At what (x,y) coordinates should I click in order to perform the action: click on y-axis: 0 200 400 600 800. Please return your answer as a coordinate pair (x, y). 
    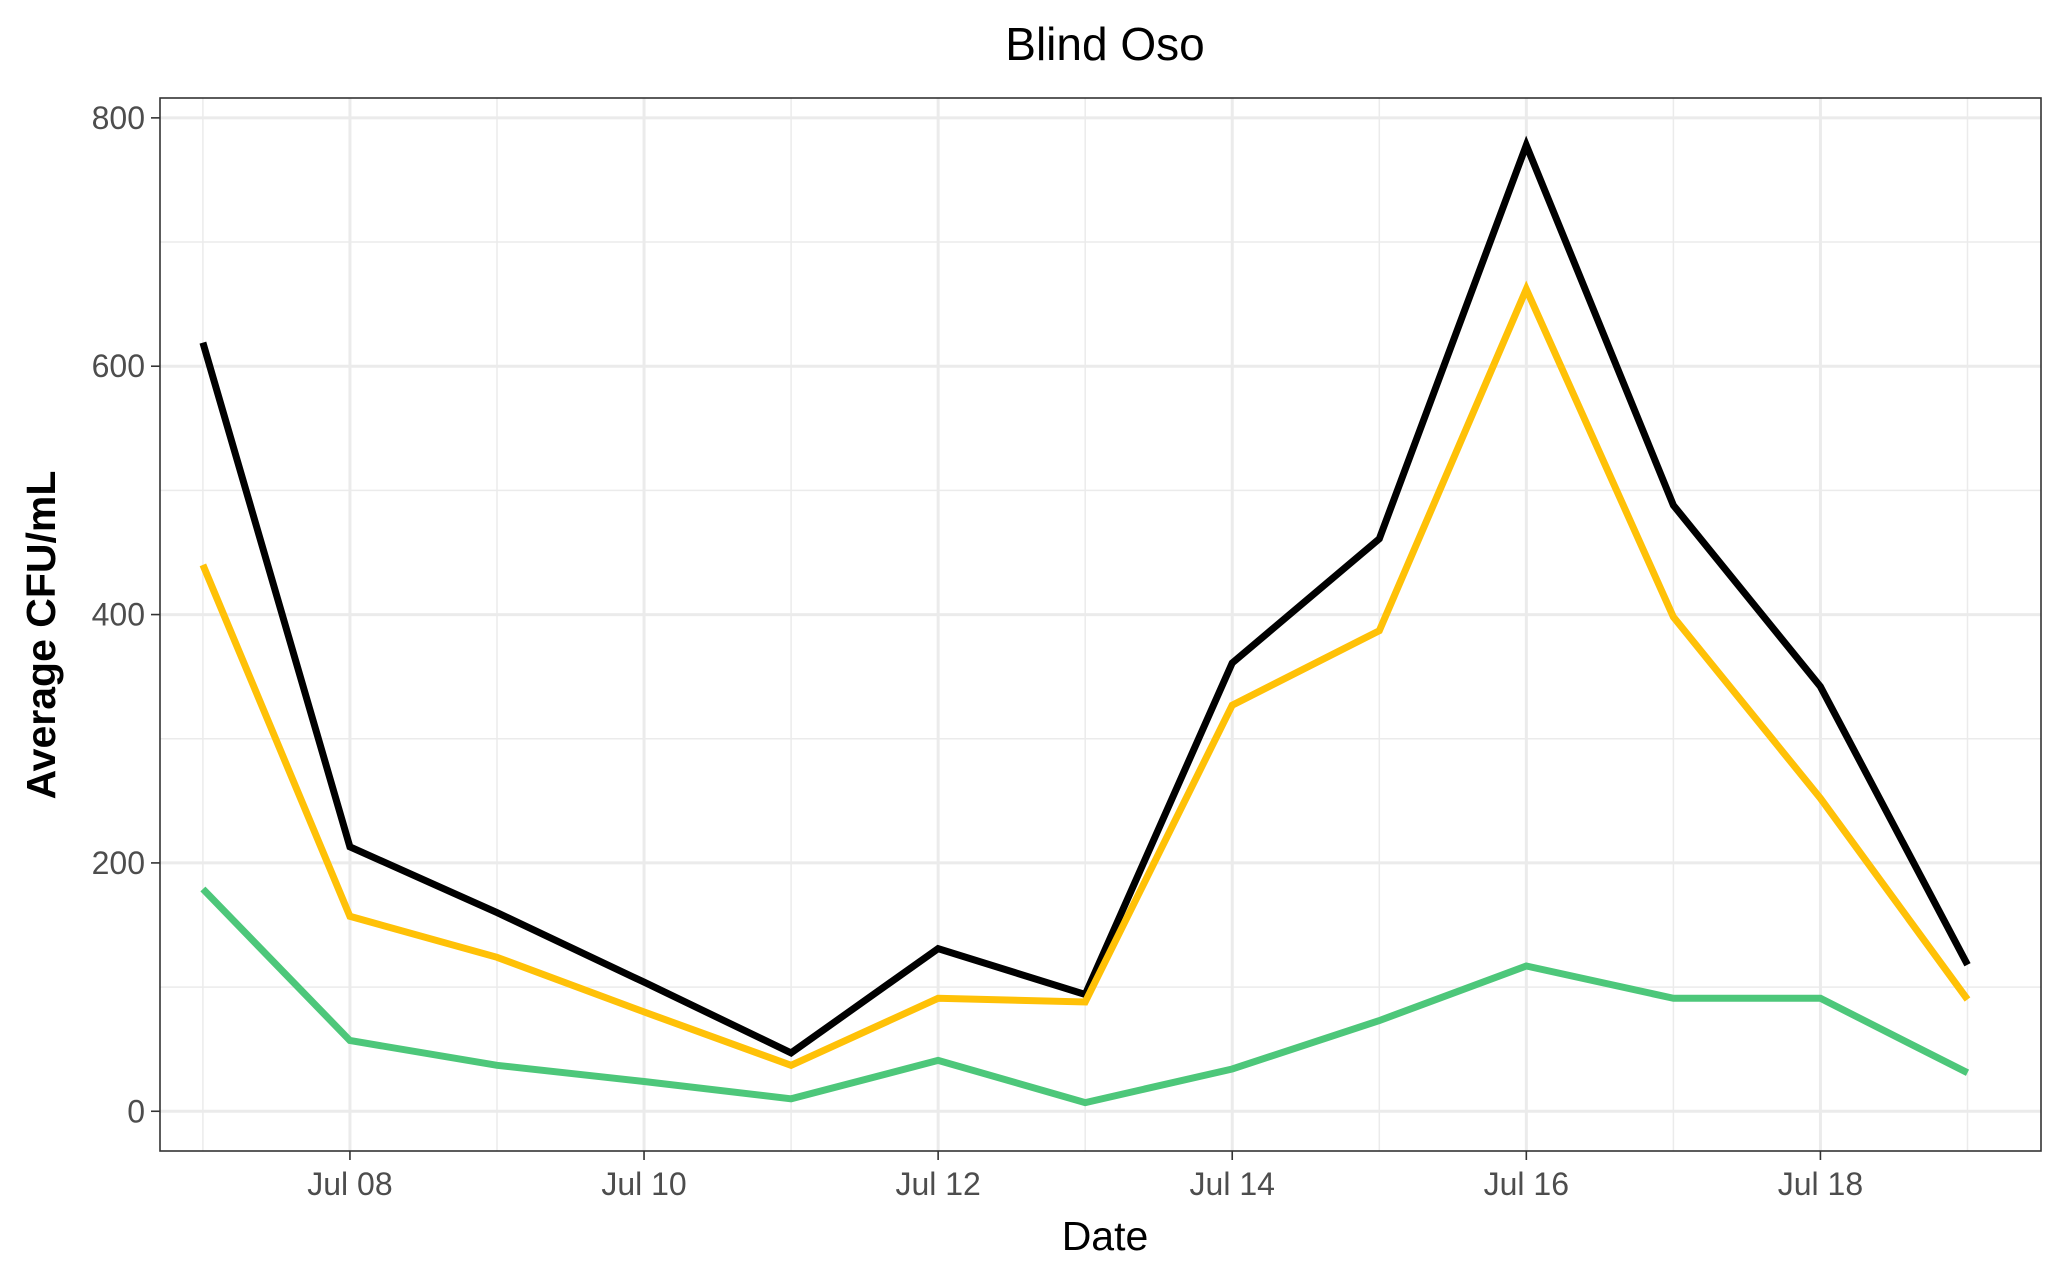
    Looking at the image, I should click on (126, 614).